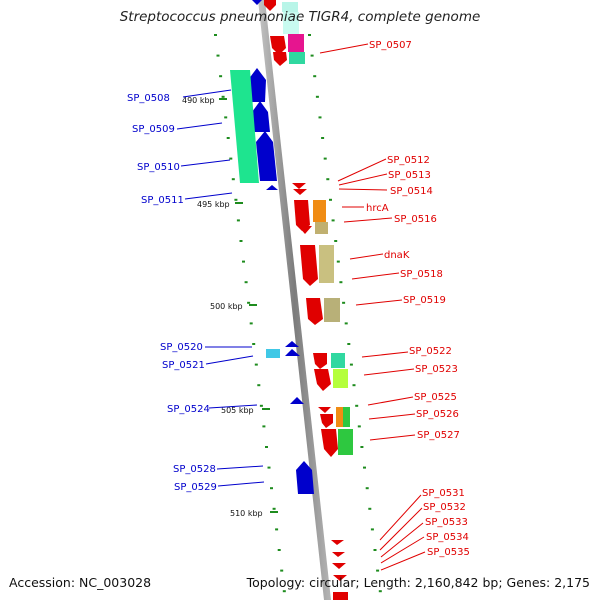 The height and width of the screenshot is (600, 600). I want to click on reverse-strand-genes, so click(306, 300).